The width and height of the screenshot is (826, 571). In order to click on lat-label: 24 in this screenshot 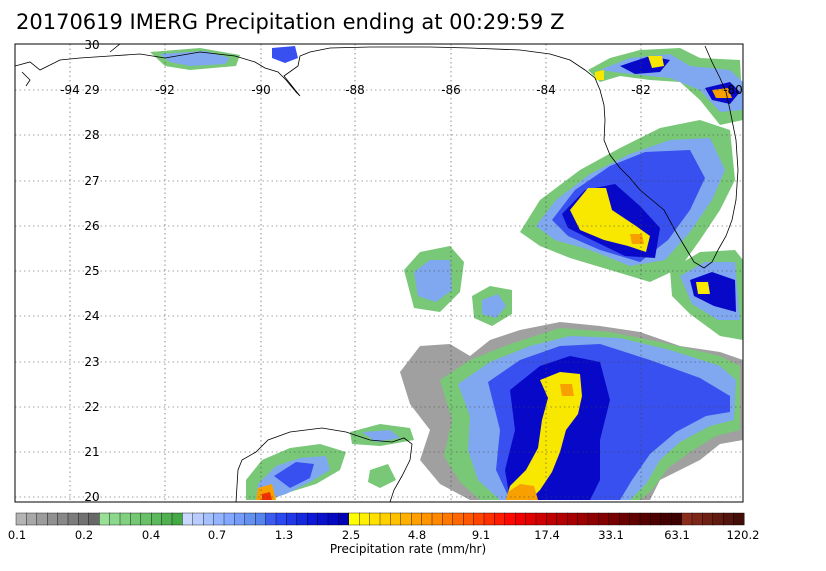, I will do `click(91, 316)`.